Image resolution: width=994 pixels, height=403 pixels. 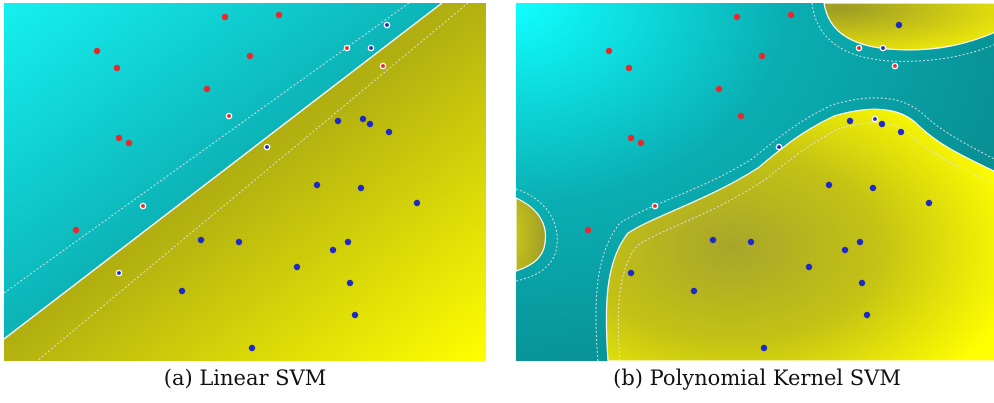 I want to click on region-blue-class-left, so click(x=531, y=234).